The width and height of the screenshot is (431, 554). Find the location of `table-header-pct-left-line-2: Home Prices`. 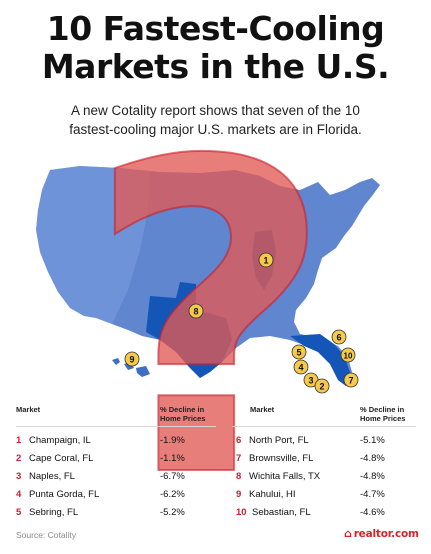

table-header-pct-left-line-2: Home Prices is located at coordinates (183, 418).